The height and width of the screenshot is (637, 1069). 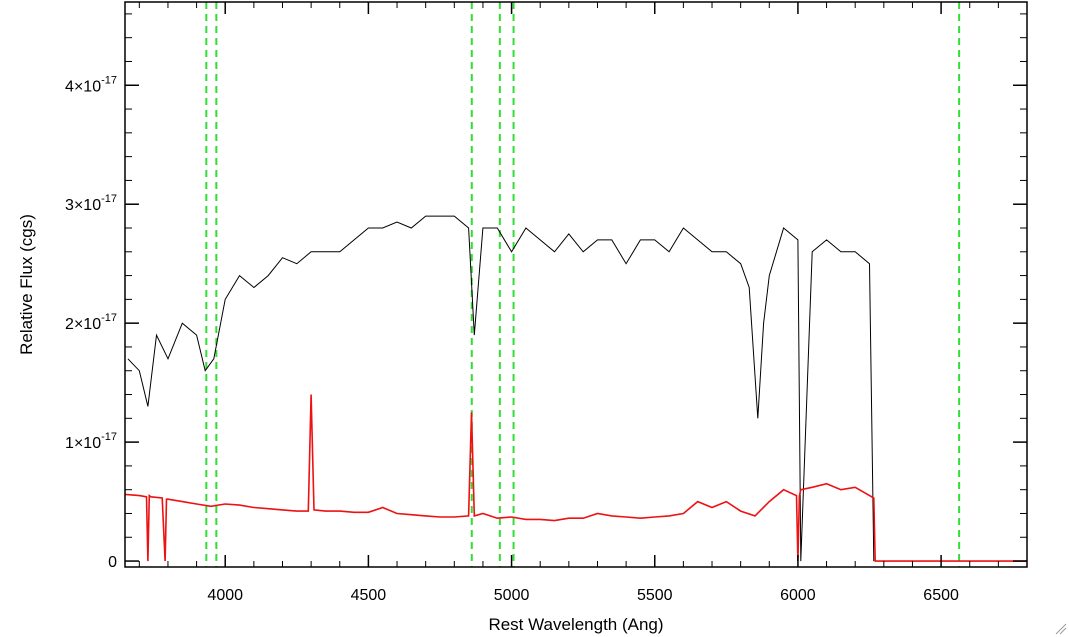 I want to click on y-tick-label: 3×10⁻¹⁷, so click(x=91, y=203).